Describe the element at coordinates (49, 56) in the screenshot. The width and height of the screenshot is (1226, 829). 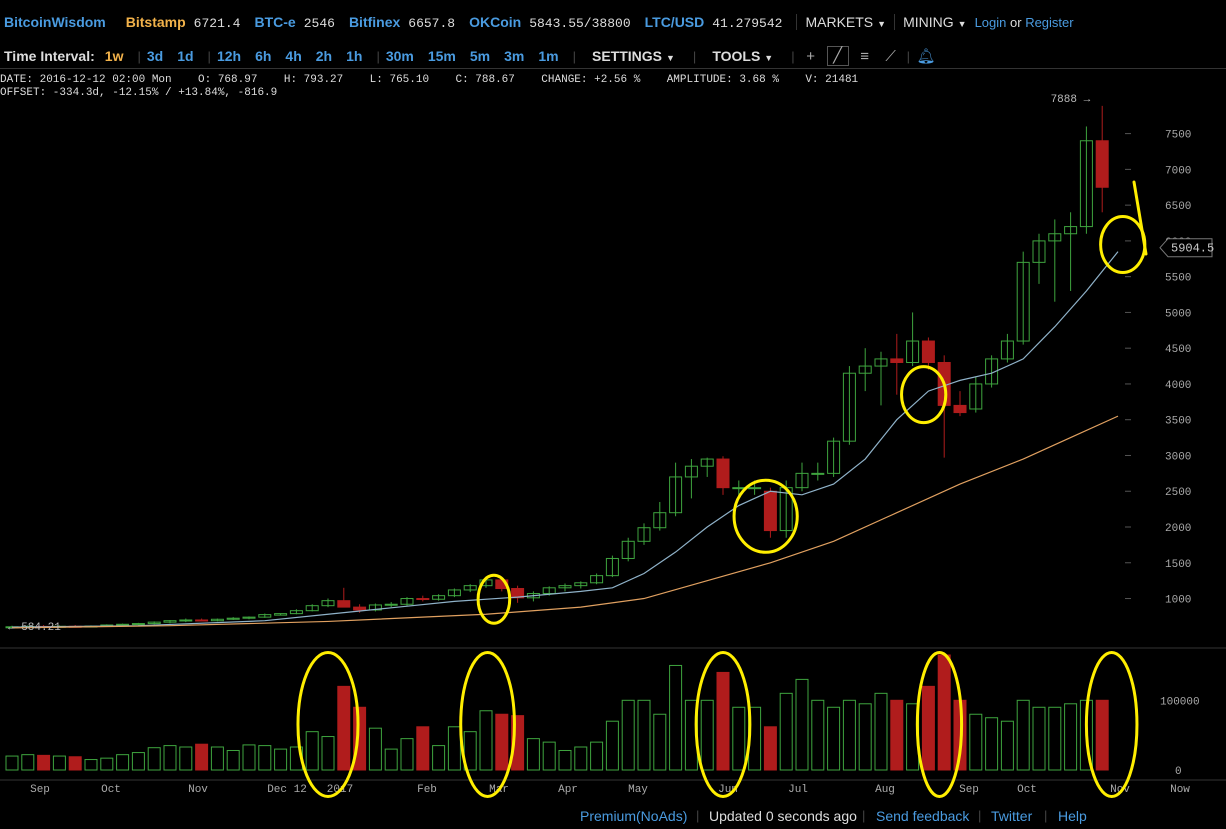
I see `time-interval-label: Time Interval:` at that location.